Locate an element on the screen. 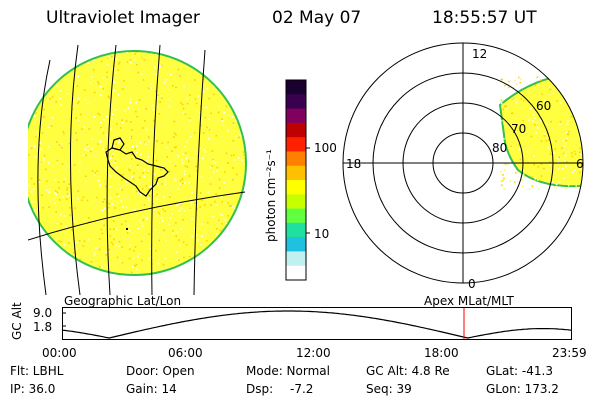 This screenshot has width=600, height=400. dsp-label: Dsp: is located at coordinates (260, 389).